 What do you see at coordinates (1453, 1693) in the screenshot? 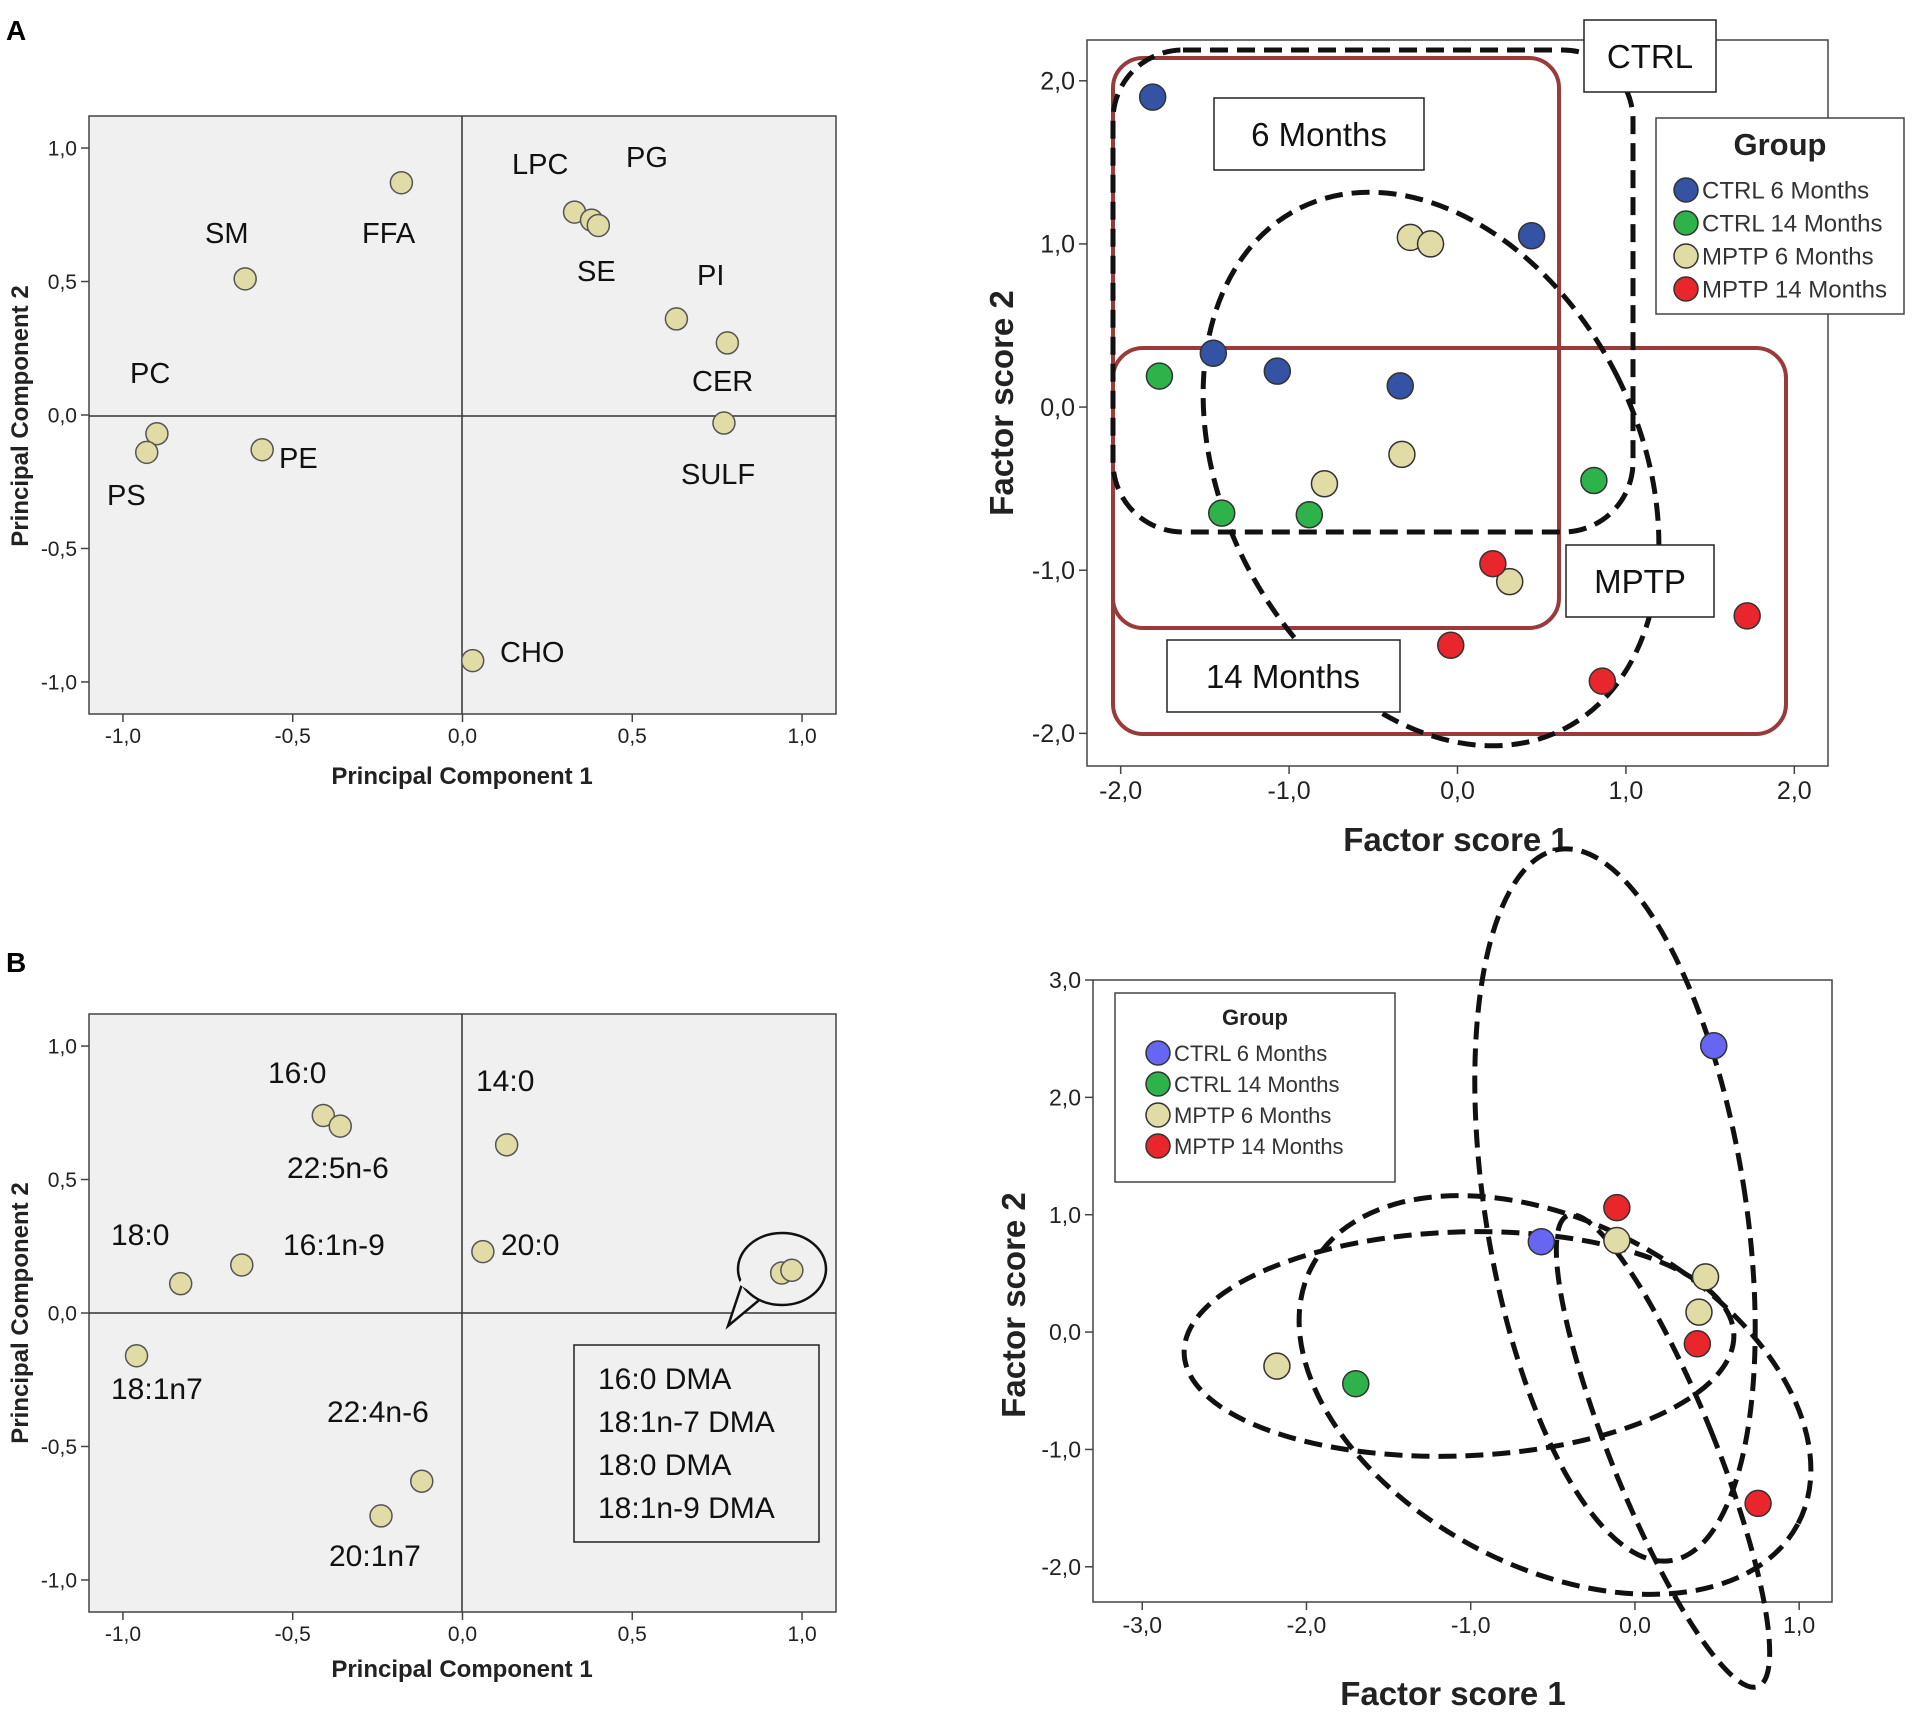
I see `x-axis-title: Factor score 1` at bounding box center [1453, 1693].